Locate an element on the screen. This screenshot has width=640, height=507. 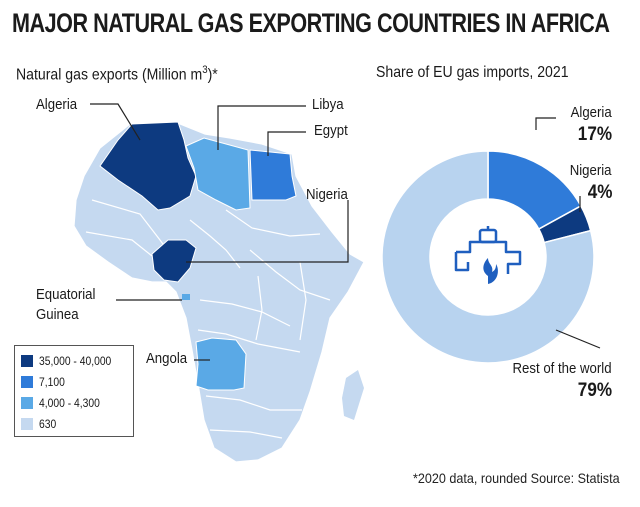
label-equatorial-guinea-line1: Equatorial is located at coordinates (66, 294).